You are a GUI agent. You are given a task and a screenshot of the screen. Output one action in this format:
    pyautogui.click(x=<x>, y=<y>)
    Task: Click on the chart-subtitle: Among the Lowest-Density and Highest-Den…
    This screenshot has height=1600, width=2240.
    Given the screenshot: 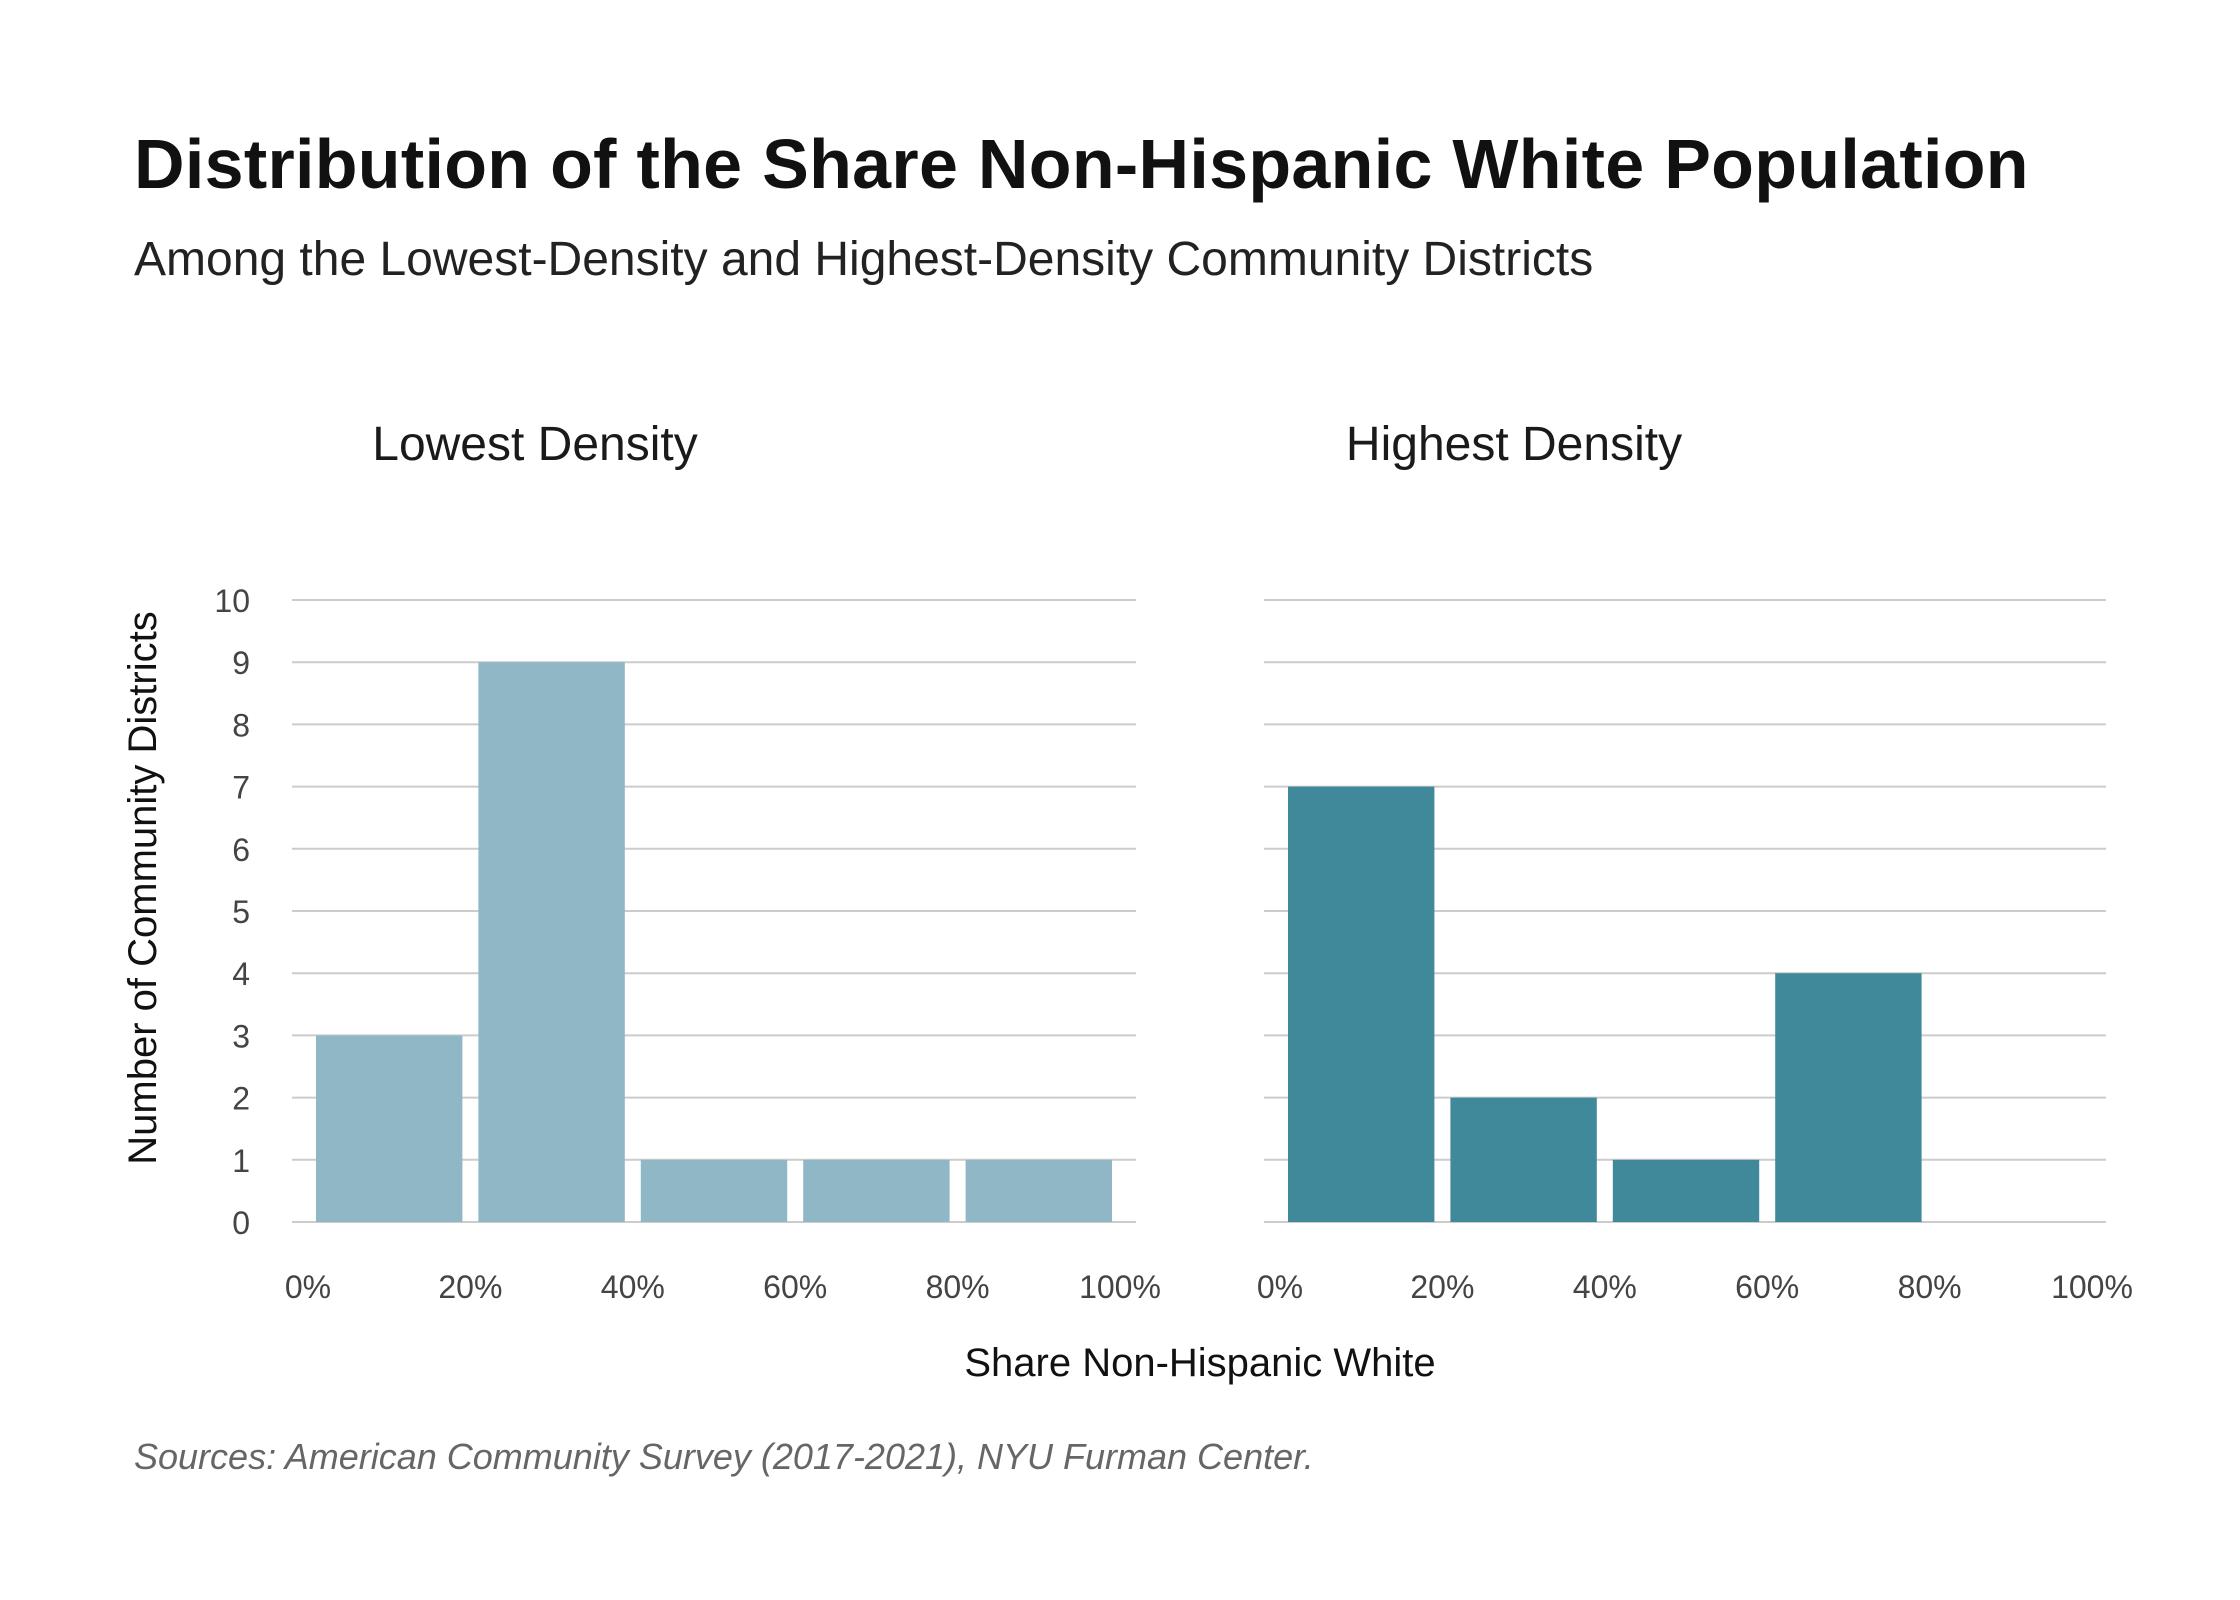 What is the action you would take?
    pyautogui.click(x=864, y=259)
    